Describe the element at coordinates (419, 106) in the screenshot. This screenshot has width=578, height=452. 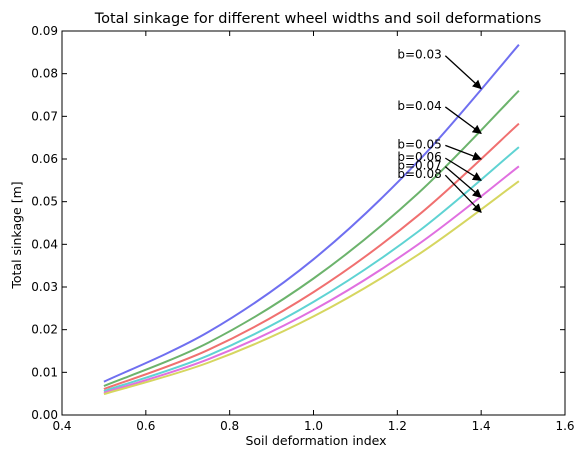
I see `annotation-label: b=0.04` at that location.